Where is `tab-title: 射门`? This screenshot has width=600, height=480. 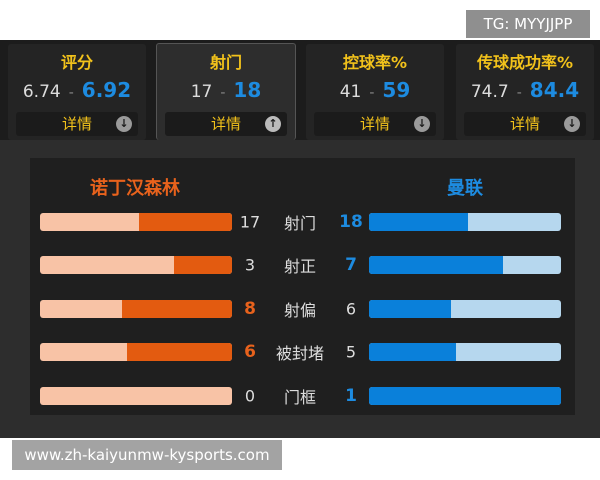 tab-title: 射门 is located at coordinates (225, 62).